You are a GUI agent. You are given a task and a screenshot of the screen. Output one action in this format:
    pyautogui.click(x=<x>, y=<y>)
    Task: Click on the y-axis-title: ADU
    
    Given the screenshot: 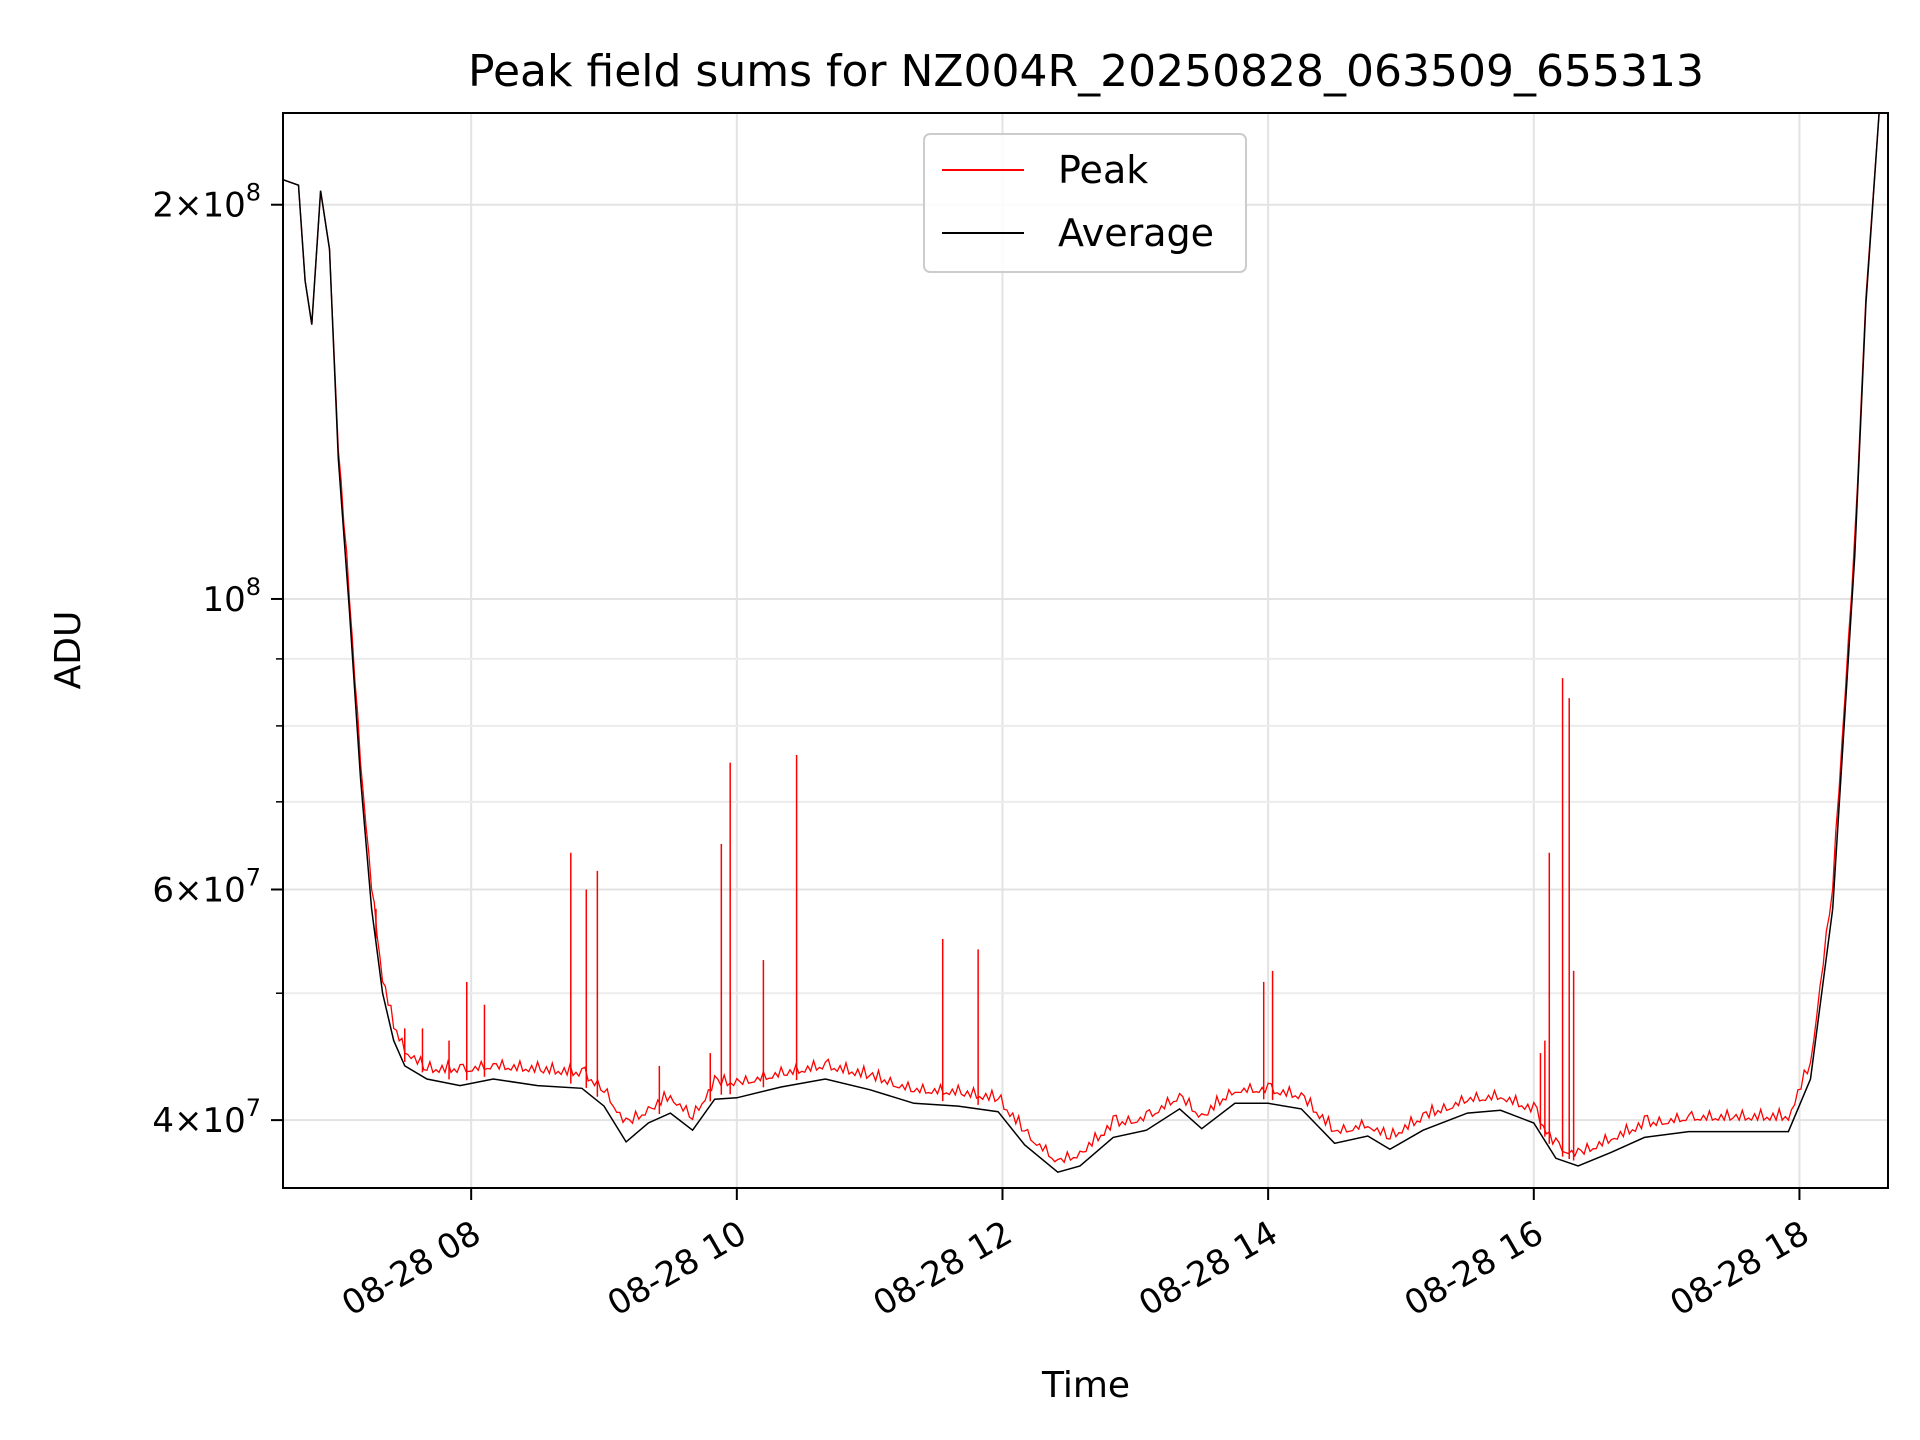 What is the action you would take?
    pyautogui.click(x=68, y=650)
    